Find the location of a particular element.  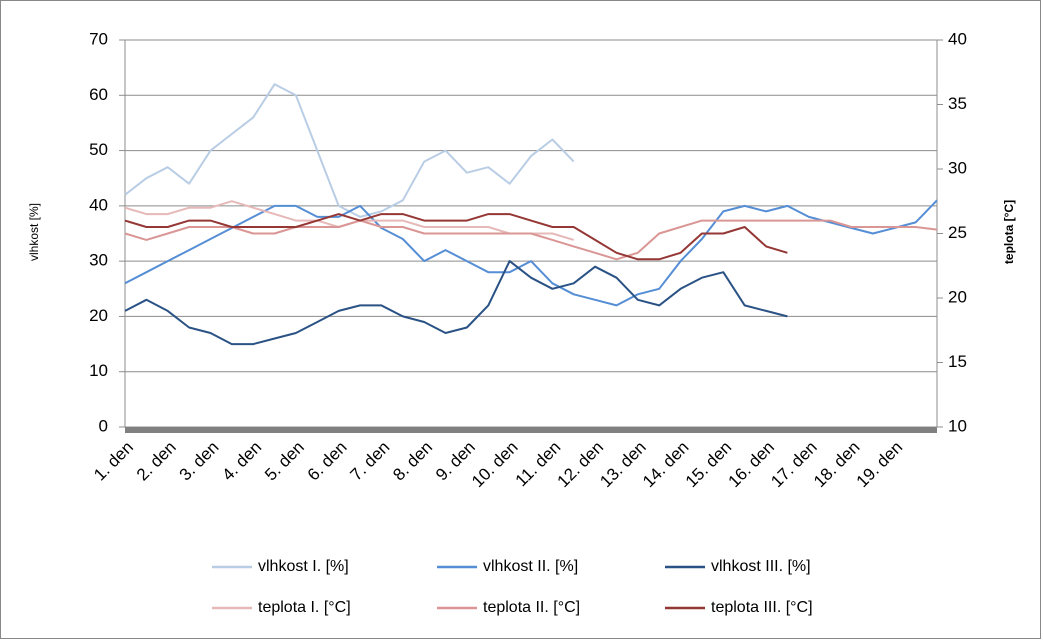

y-tick-label: 20 is located at coordinates (98, 315).